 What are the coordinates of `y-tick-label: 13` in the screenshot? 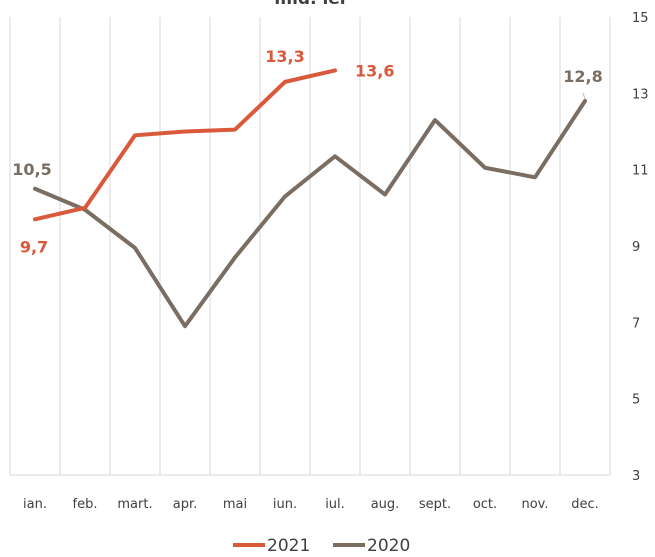 It's located at (640, 94).